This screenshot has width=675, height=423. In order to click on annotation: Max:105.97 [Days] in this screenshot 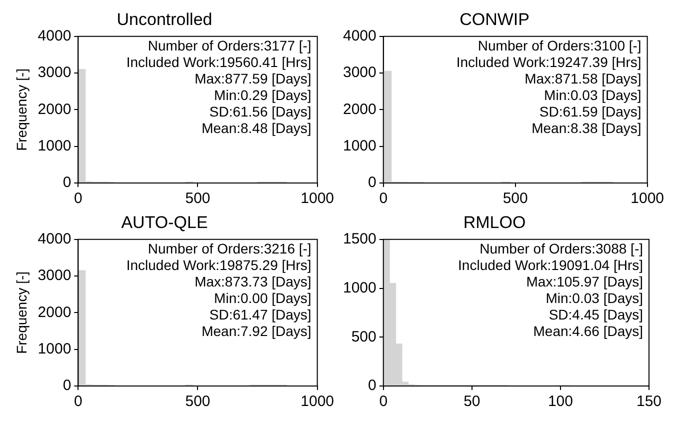, I will do `click(584, 281)`.